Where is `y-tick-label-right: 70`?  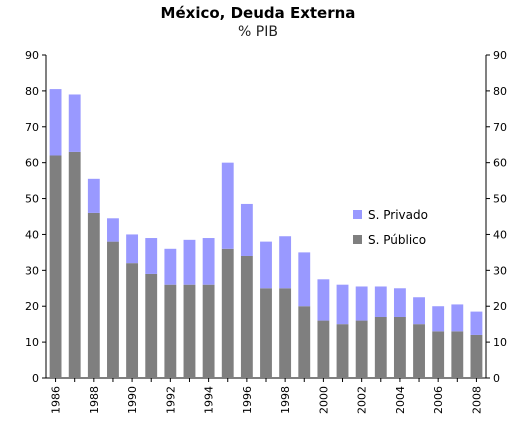
y-tick-label-right: 70 is located at coordinates (500, 127).